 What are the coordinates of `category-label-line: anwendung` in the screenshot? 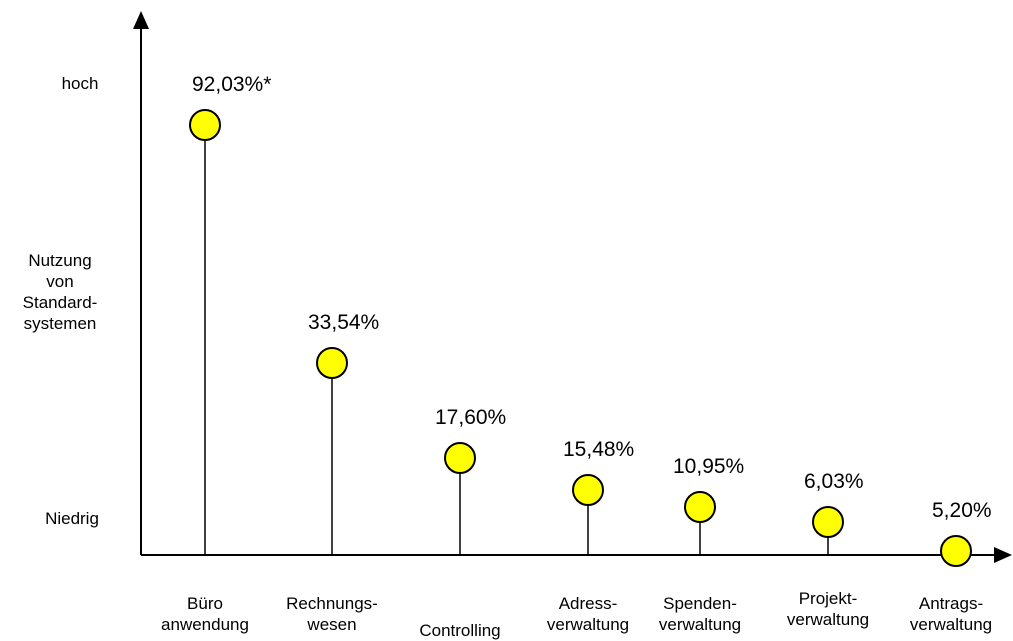 It's located at (205, 624).